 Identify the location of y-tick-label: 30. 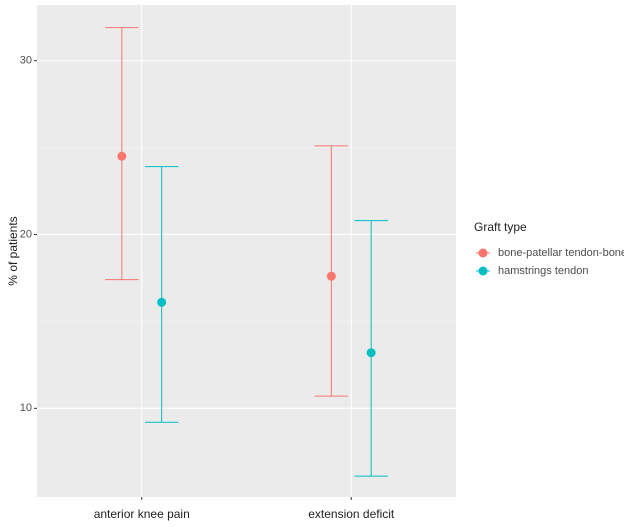
(26, 61).